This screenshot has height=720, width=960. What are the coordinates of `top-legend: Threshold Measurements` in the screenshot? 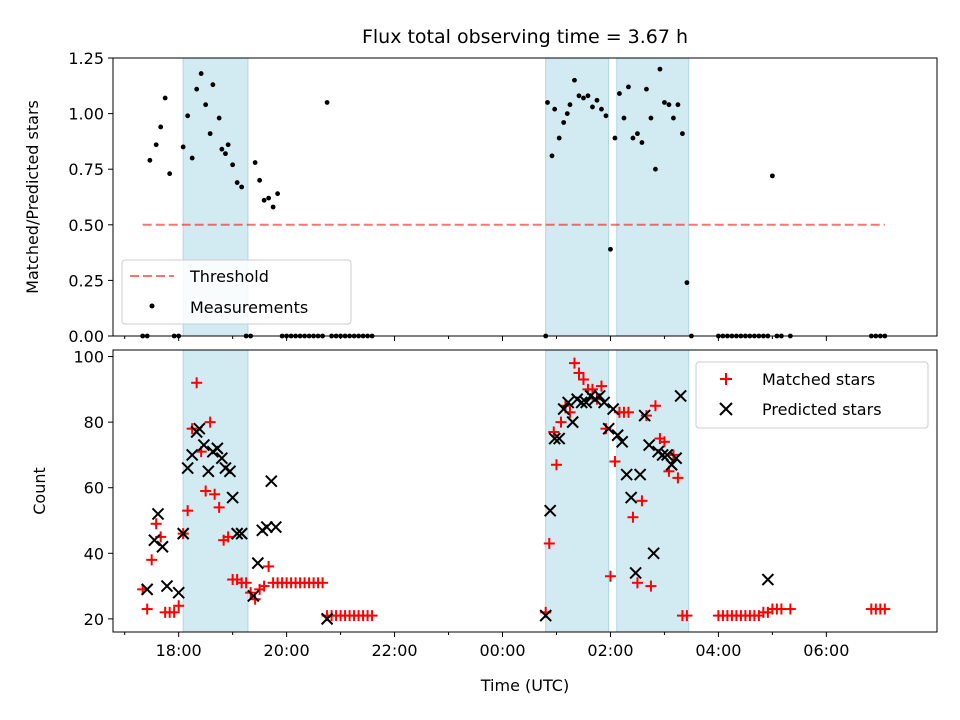 It's located at (236, 292).